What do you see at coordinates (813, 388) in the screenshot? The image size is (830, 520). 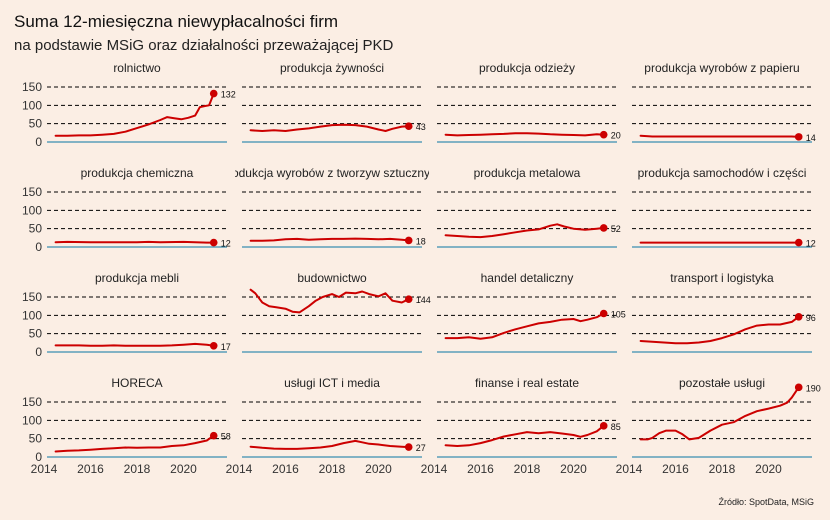 I see `last-value-label: 190` at bounding box center [813, 388].